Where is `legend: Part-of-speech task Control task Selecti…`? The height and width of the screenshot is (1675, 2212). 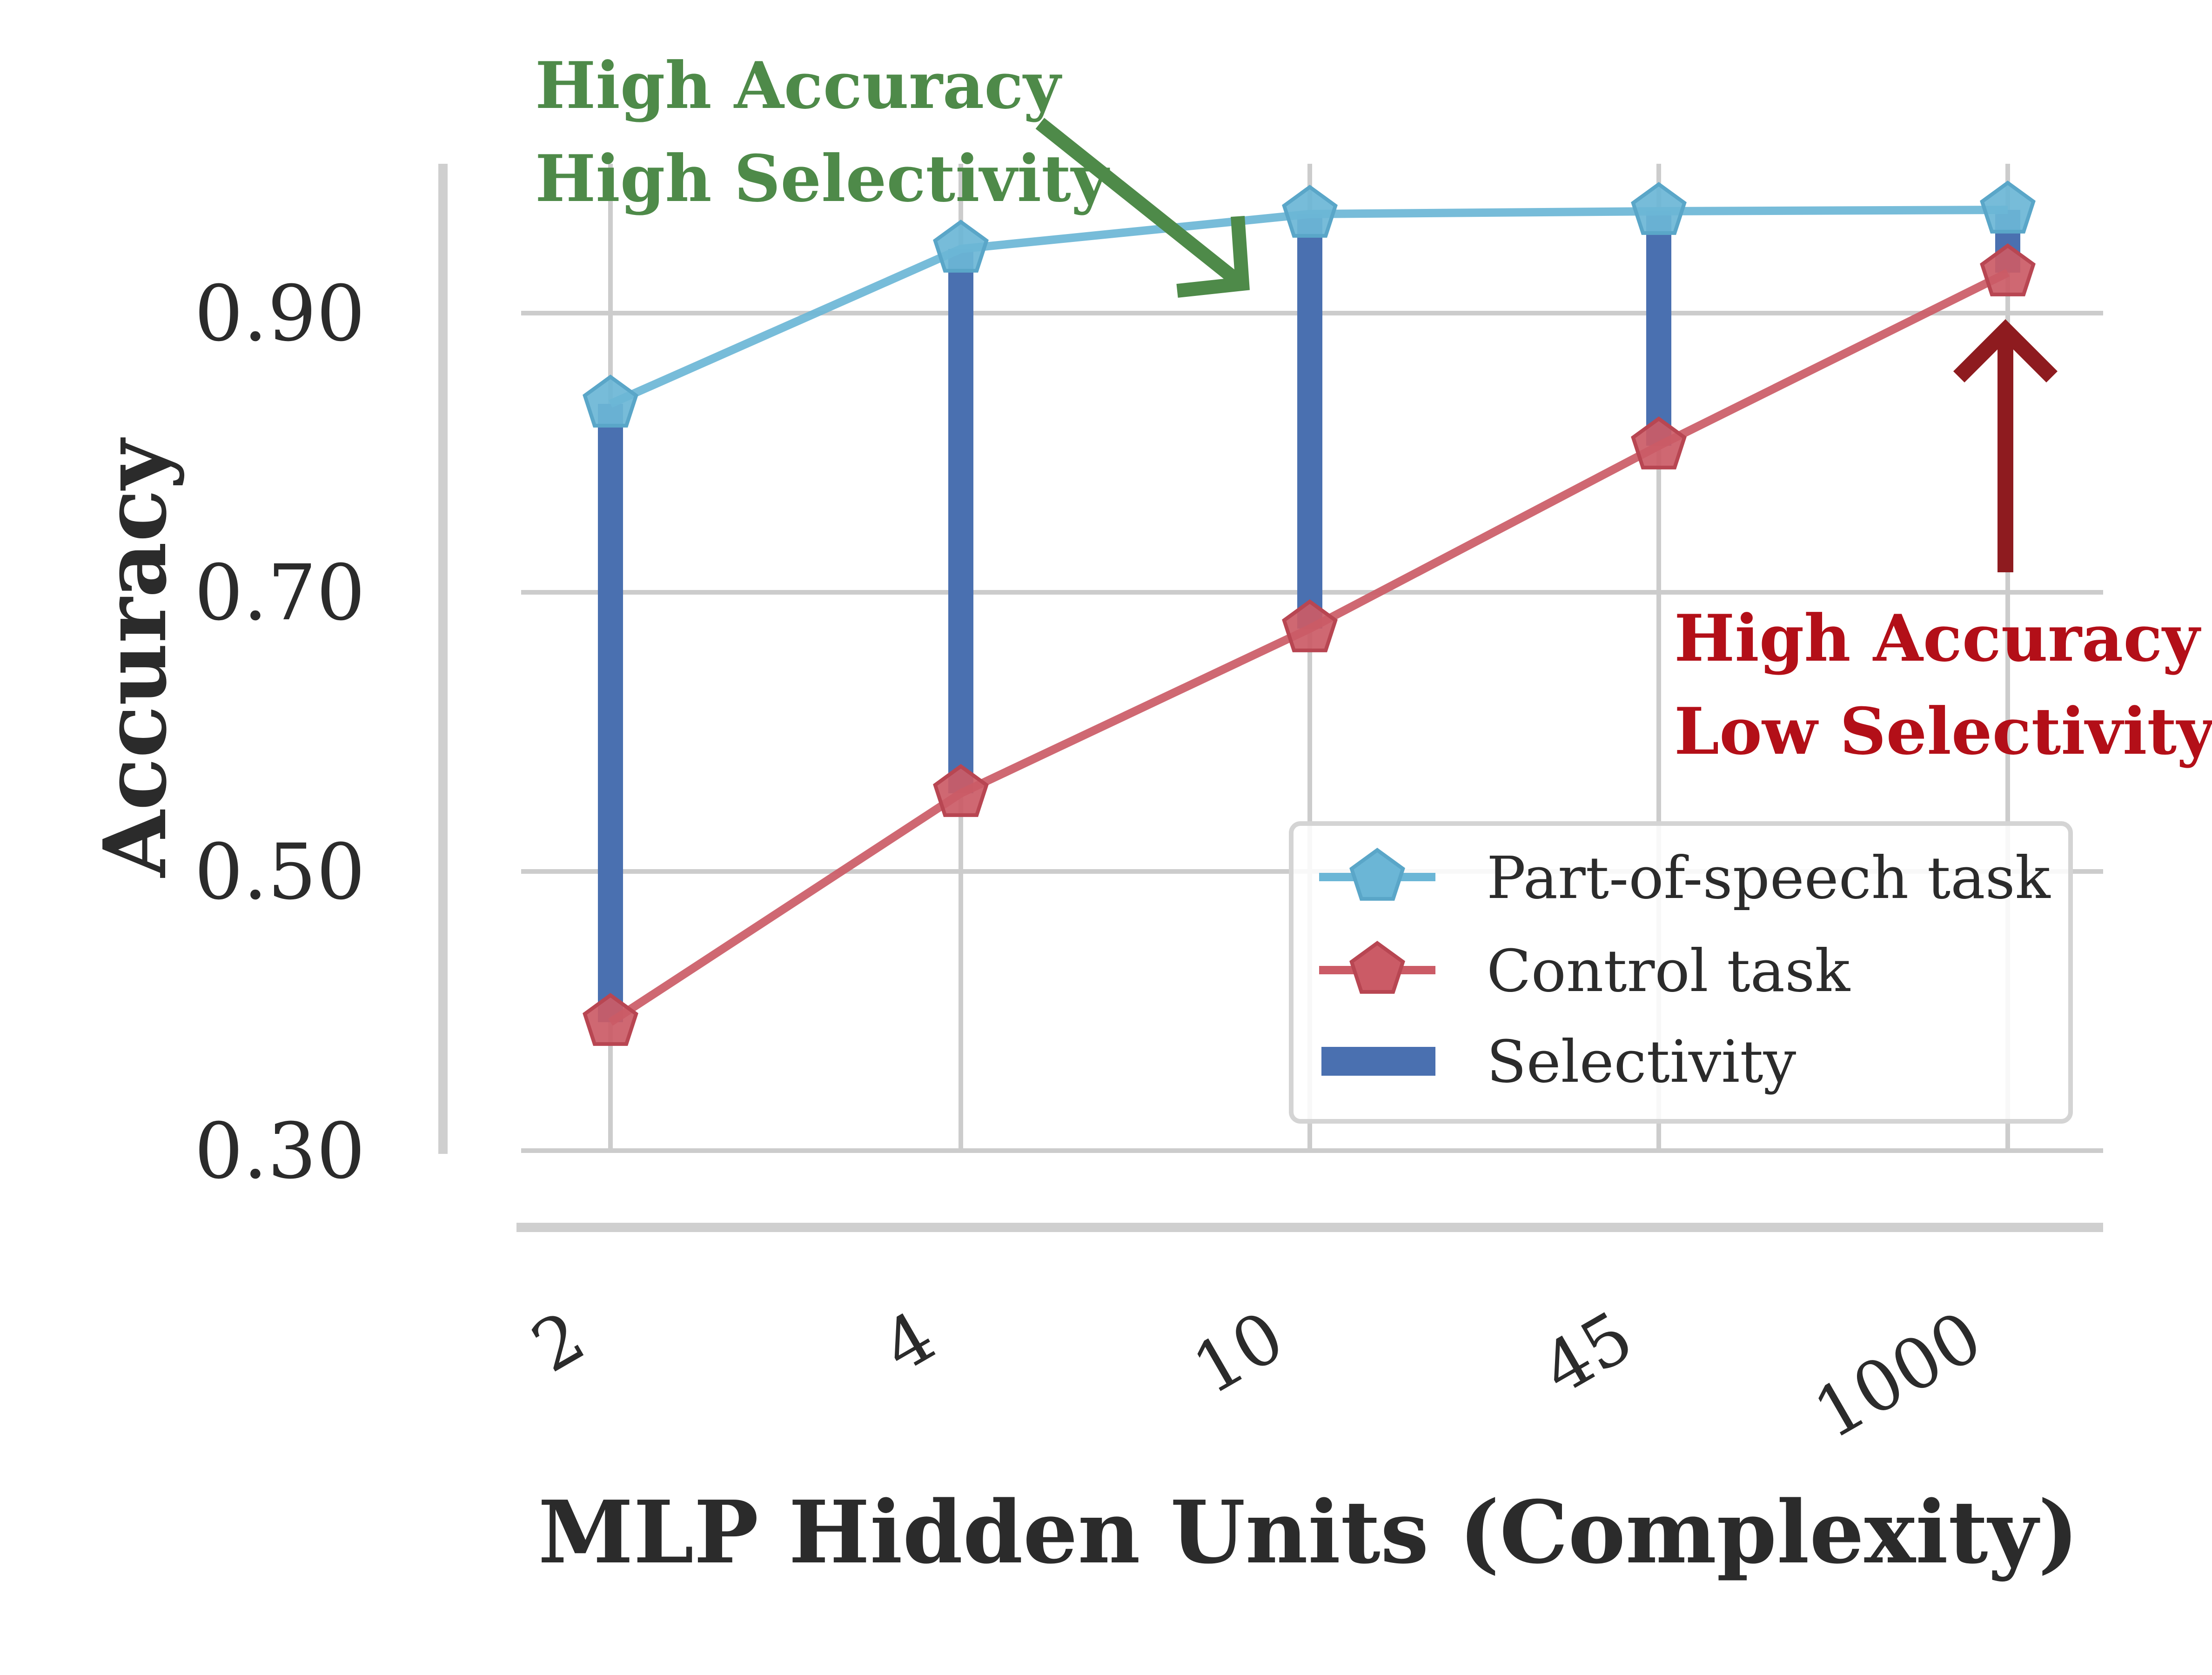
legend: Part-of-speech task Control task Selecti… is located at coordinates (1681, 973).